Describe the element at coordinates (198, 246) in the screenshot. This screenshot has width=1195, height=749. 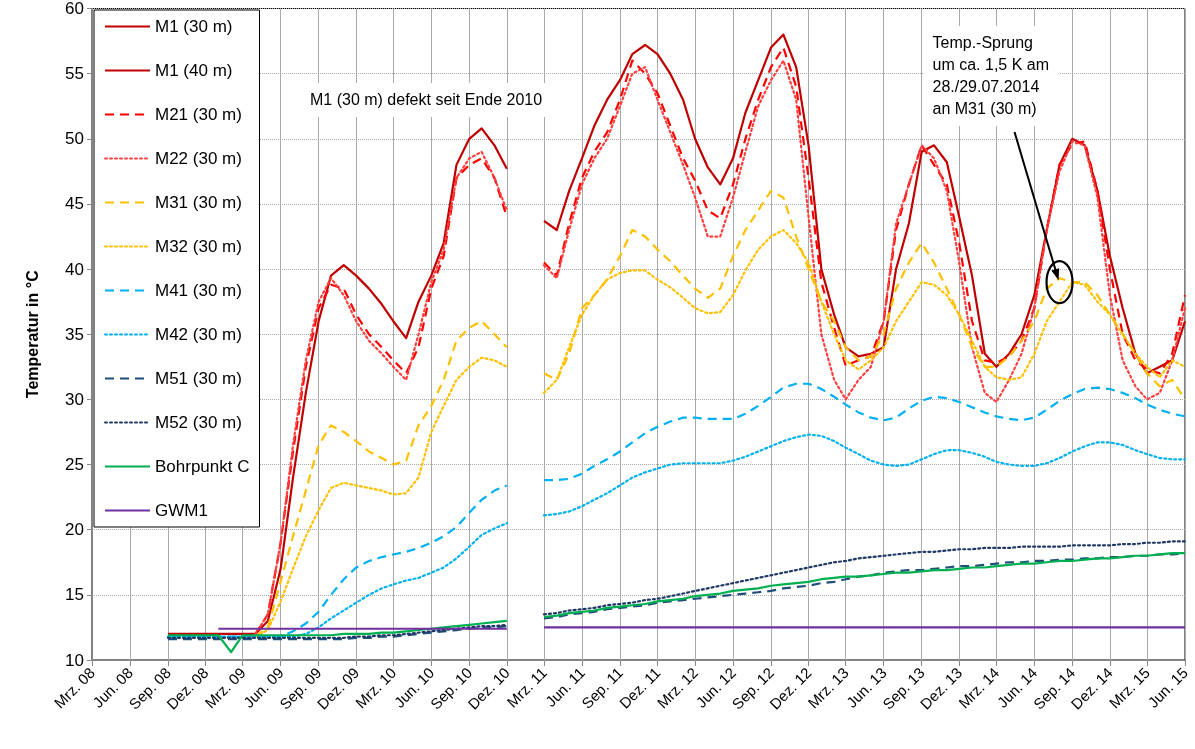
I see `legend-label: M32 (30 m)` at that location.